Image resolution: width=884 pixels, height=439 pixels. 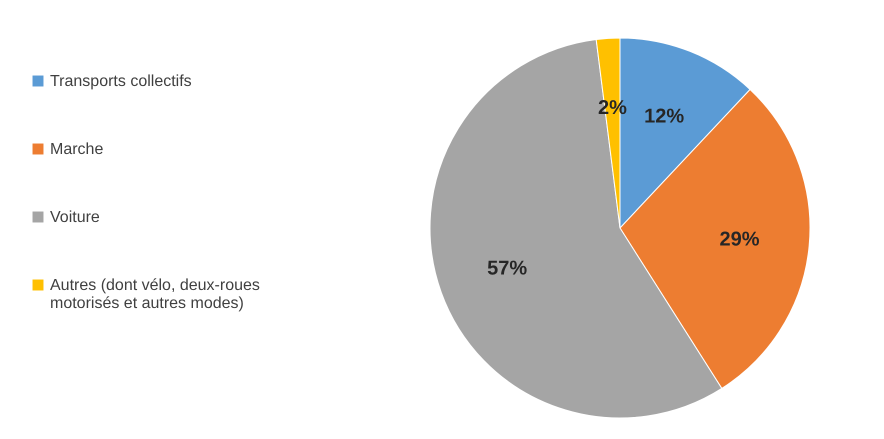 I want to click on legend-label: Voiture, so click(x=75, y=217).